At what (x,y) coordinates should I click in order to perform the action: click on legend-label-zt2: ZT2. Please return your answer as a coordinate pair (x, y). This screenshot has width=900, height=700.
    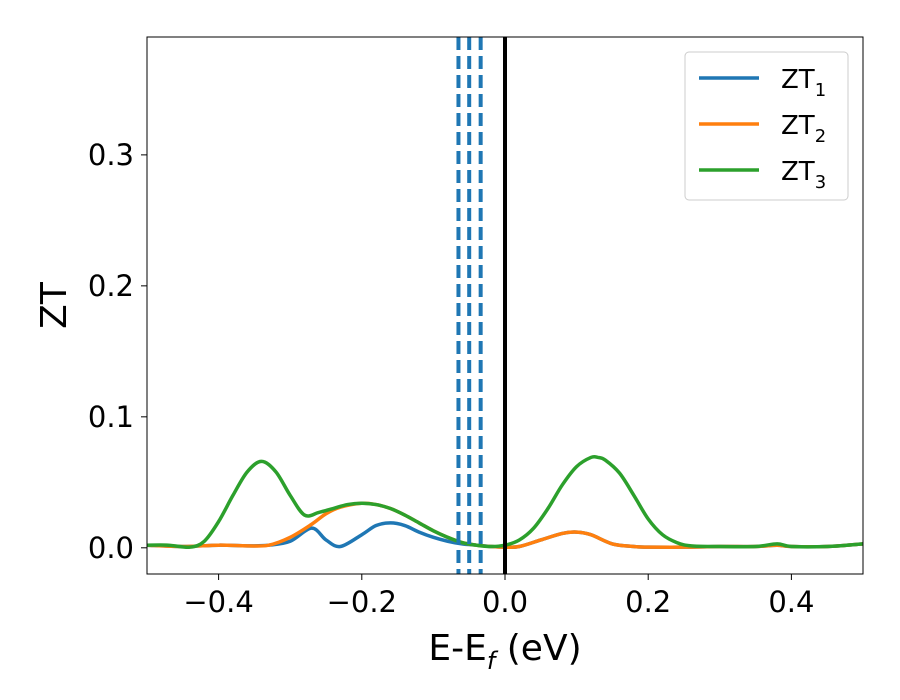
    Looking at the image, I should click on (803, 129).